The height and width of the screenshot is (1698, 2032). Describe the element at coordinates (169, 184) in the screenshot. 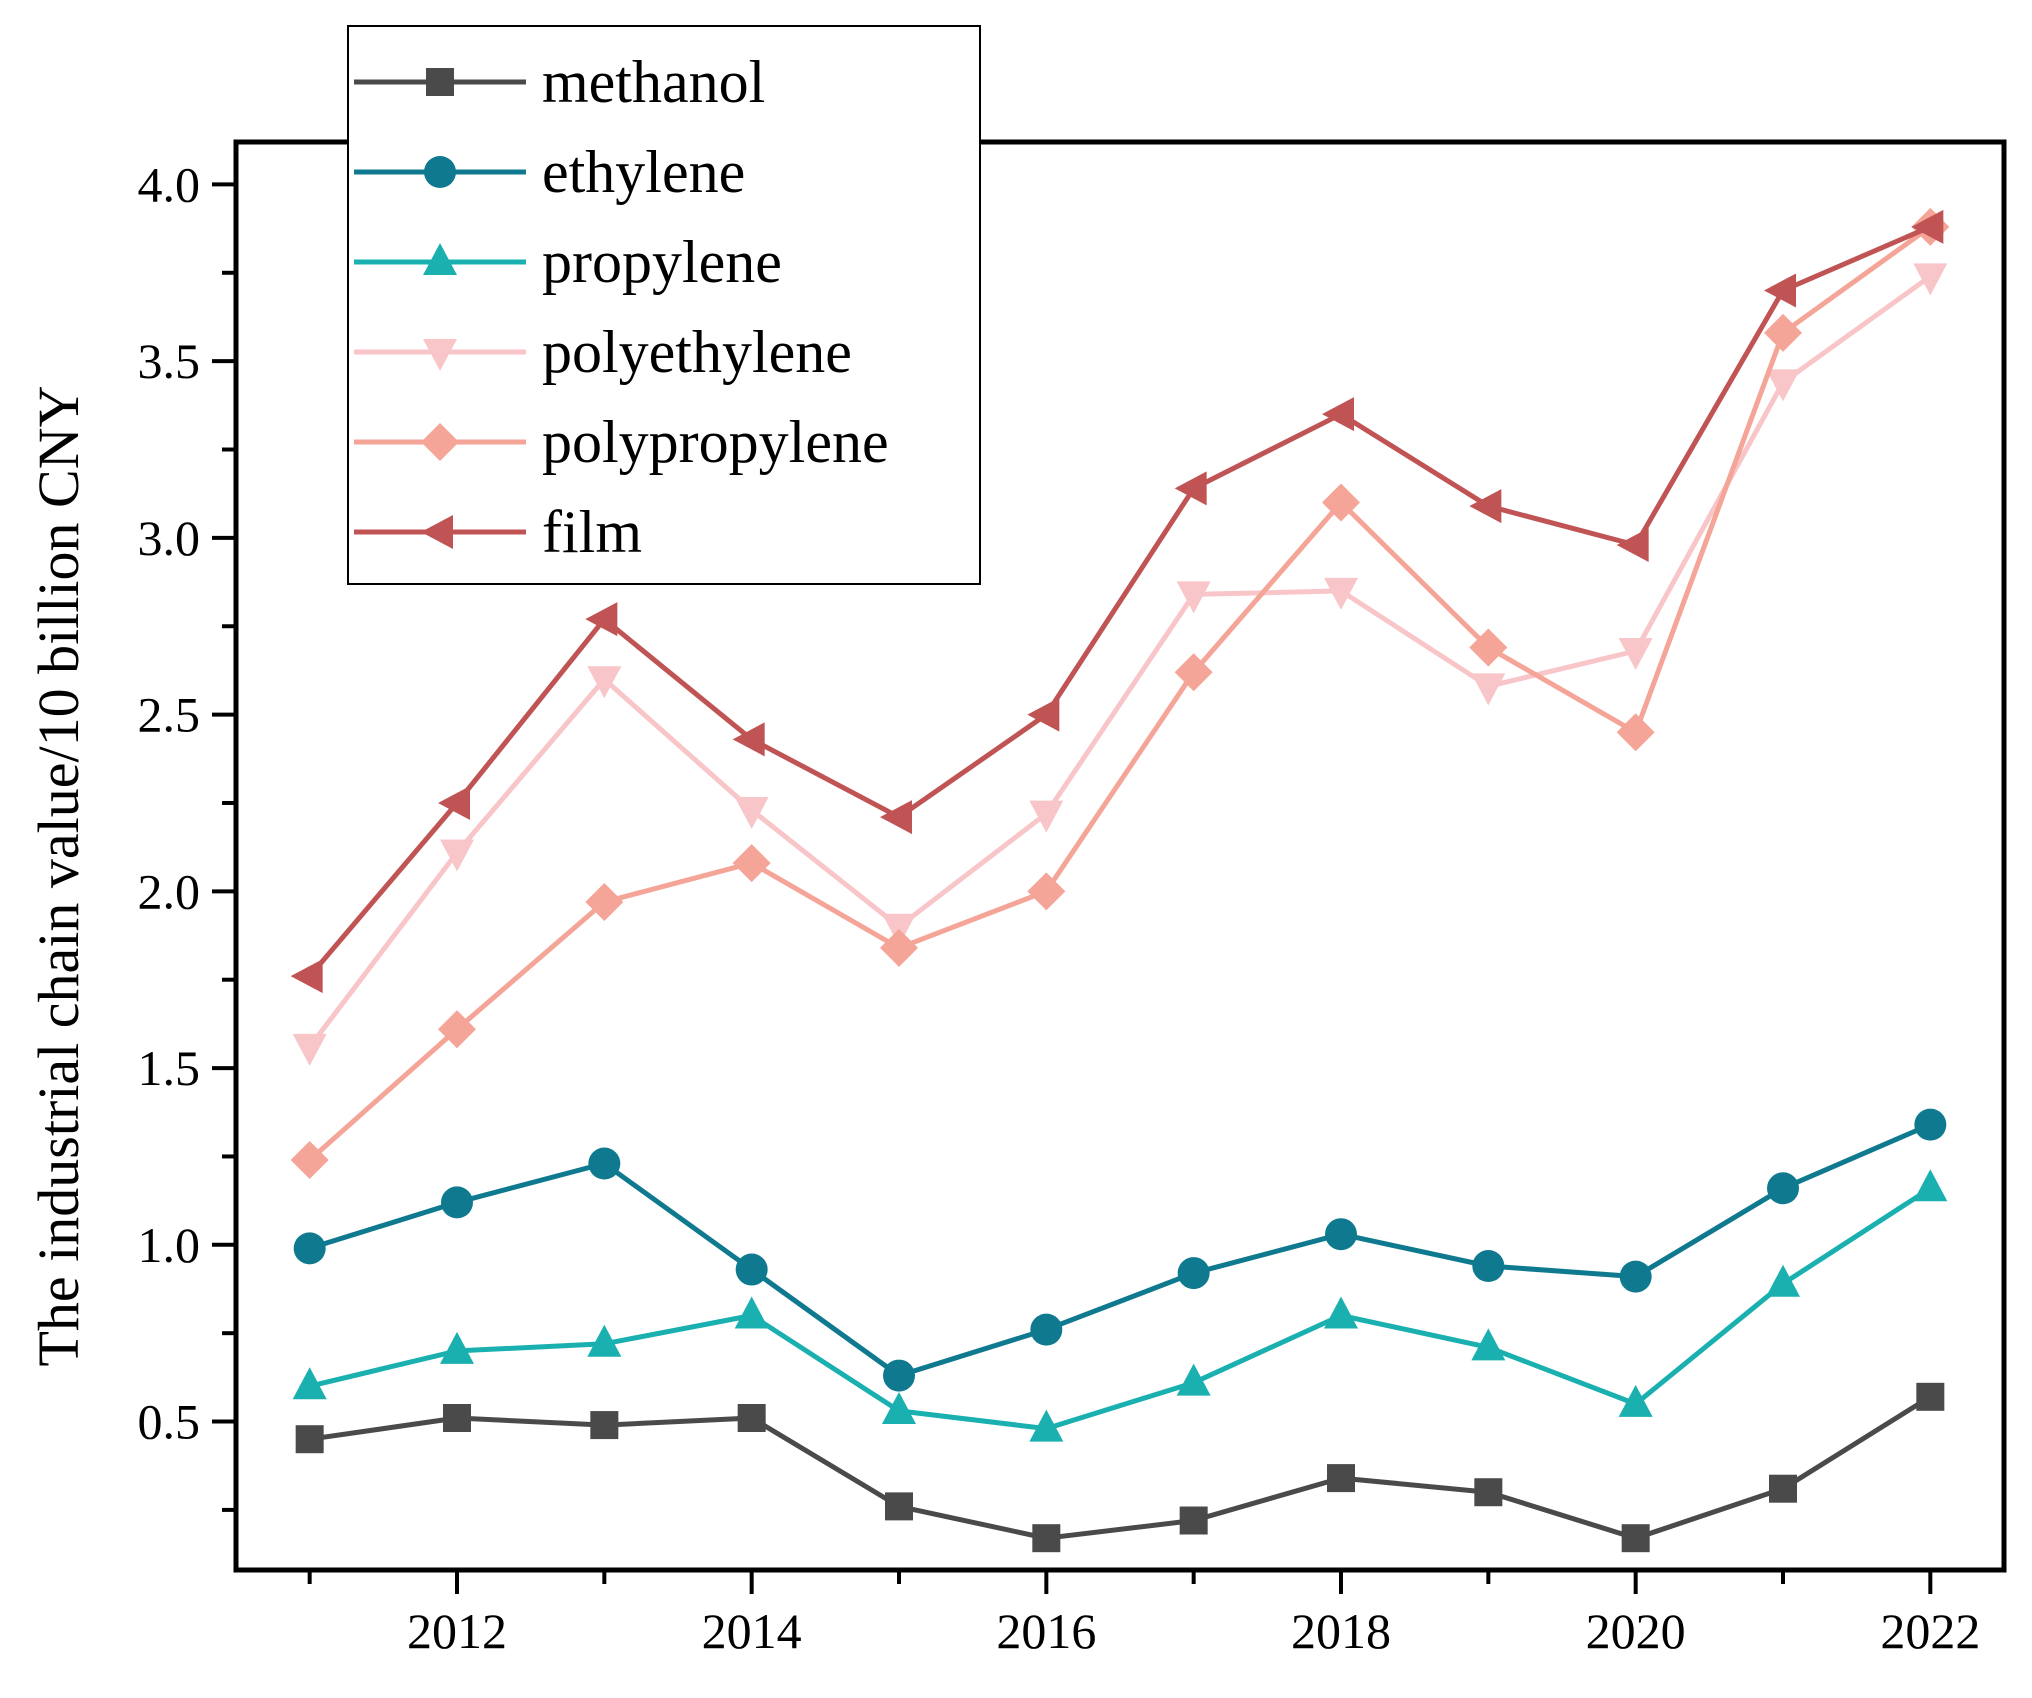

I see `y-tick-label: 4.0` at that location.